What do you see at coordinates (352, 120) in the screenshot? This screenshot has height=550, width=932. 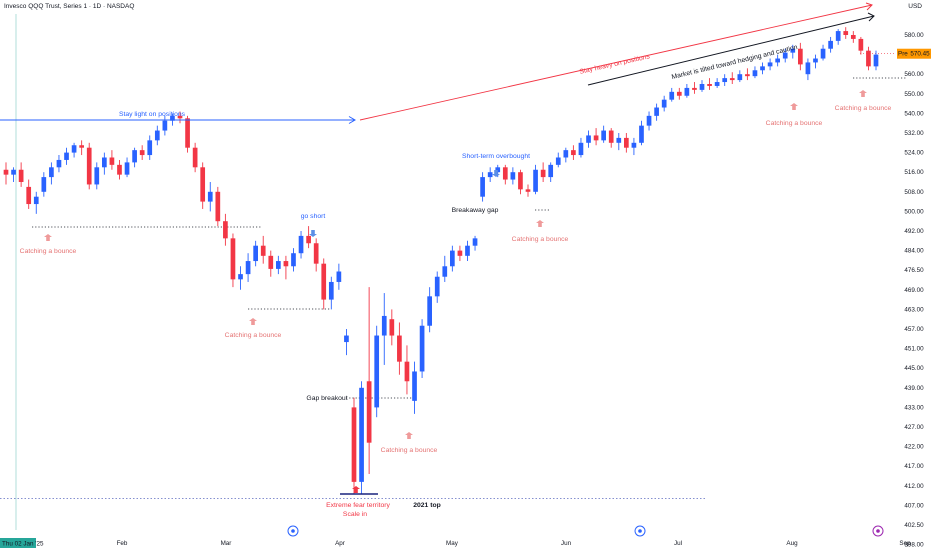 I see `stay-light-arrow` at bounding box center [352, 120].